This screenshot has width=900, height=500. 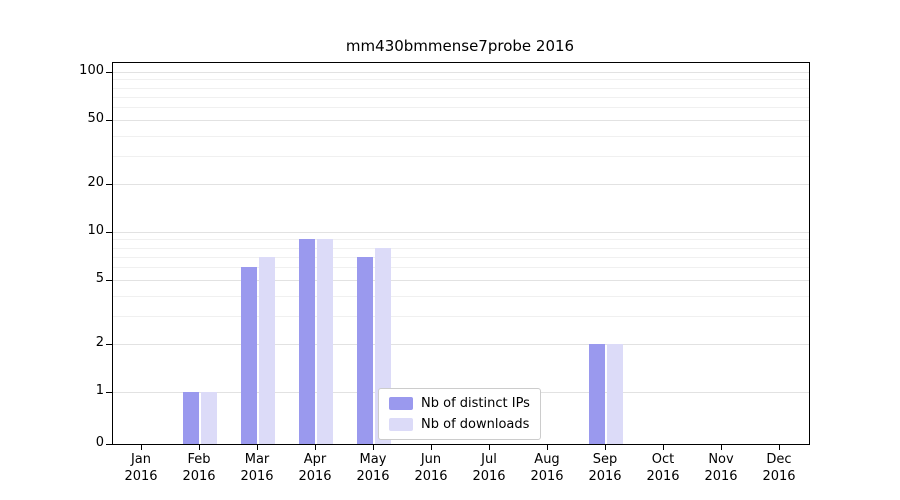 What do you see at coordinates (489, 468) in the screenshot?
I see `x-tick-label: Jul 2016` at bounding box center [489, 468].